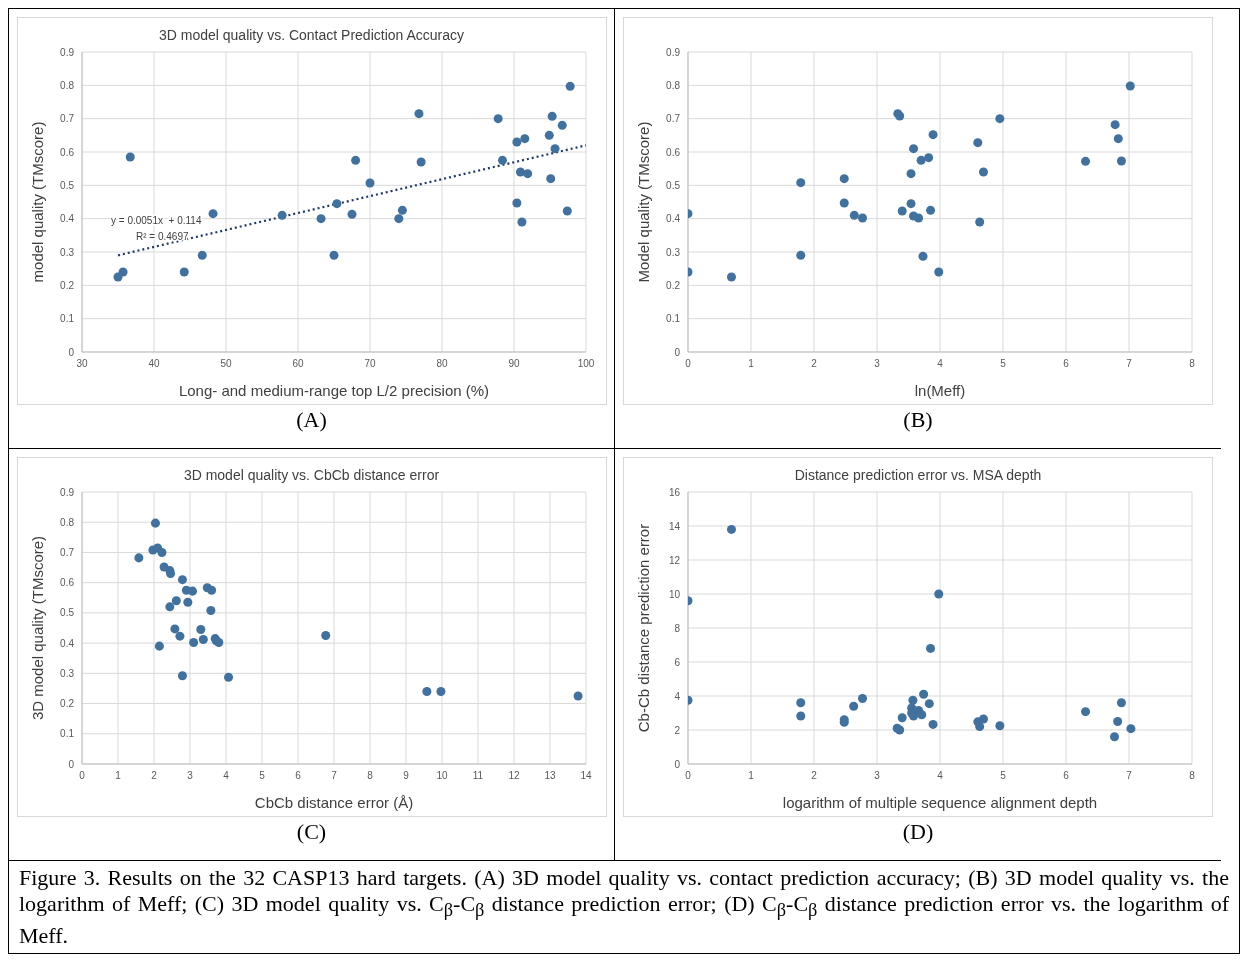  What do you see at coordinates (674, 492) in the screenshot?
I see `y-tick-label: 16` at bounding box center [674, 492].